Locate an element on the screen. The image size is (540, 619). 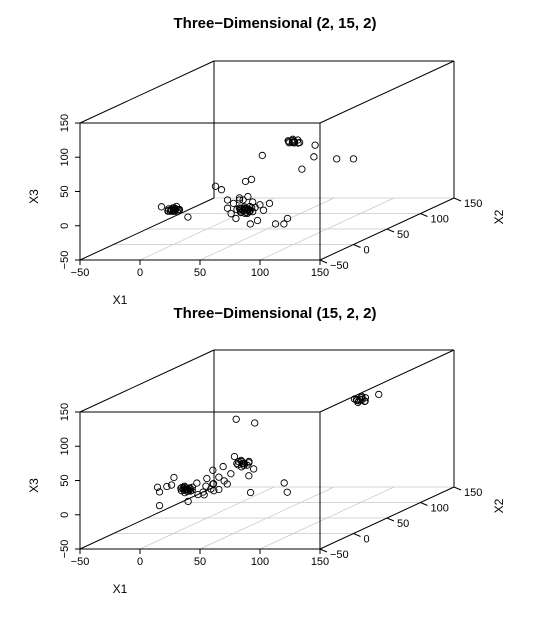
chart-title: Three−Dimensional (2, 15, 2) is located at coordinates (275, 23).